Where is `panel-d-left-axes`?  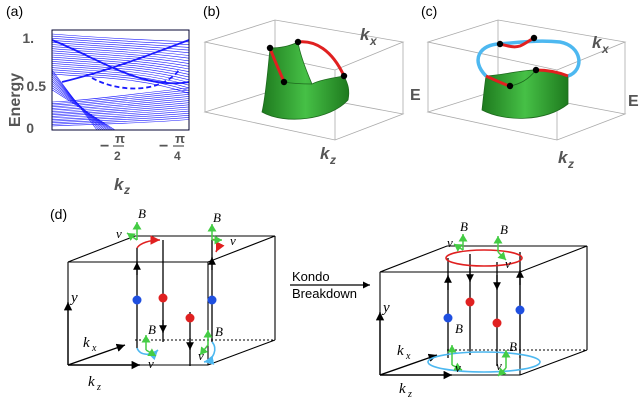 panel-d-left-axes is located at coordinates (101, 336).